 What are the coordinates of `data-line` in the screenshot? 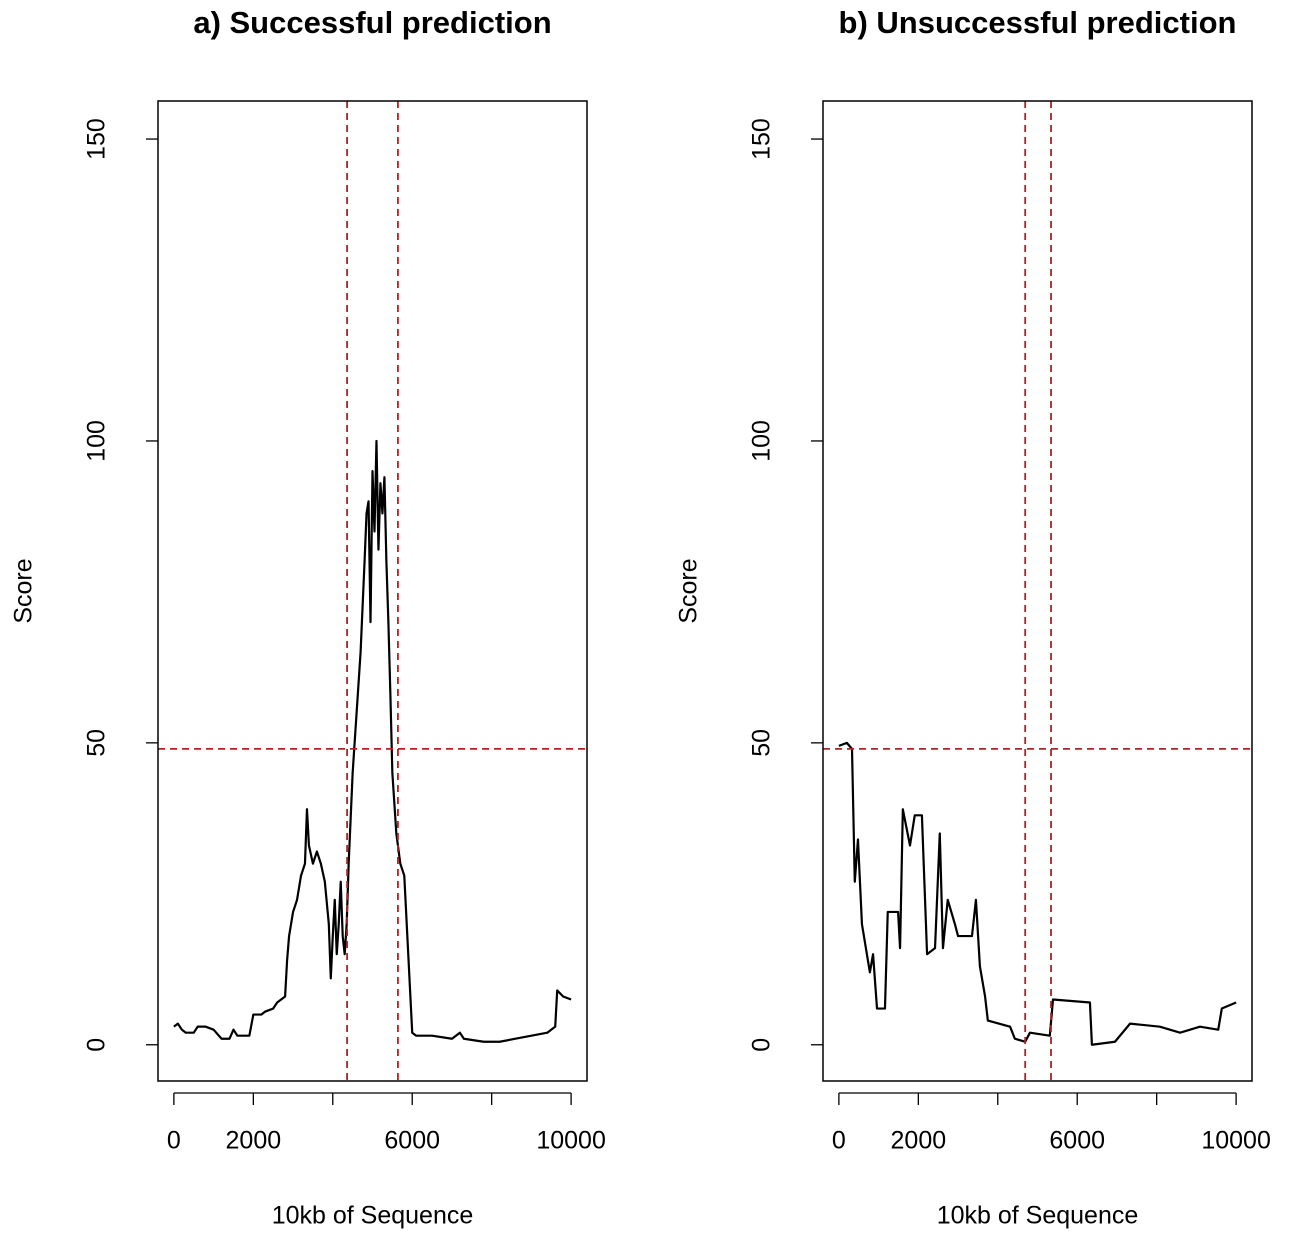 It's located at (1037, 893).